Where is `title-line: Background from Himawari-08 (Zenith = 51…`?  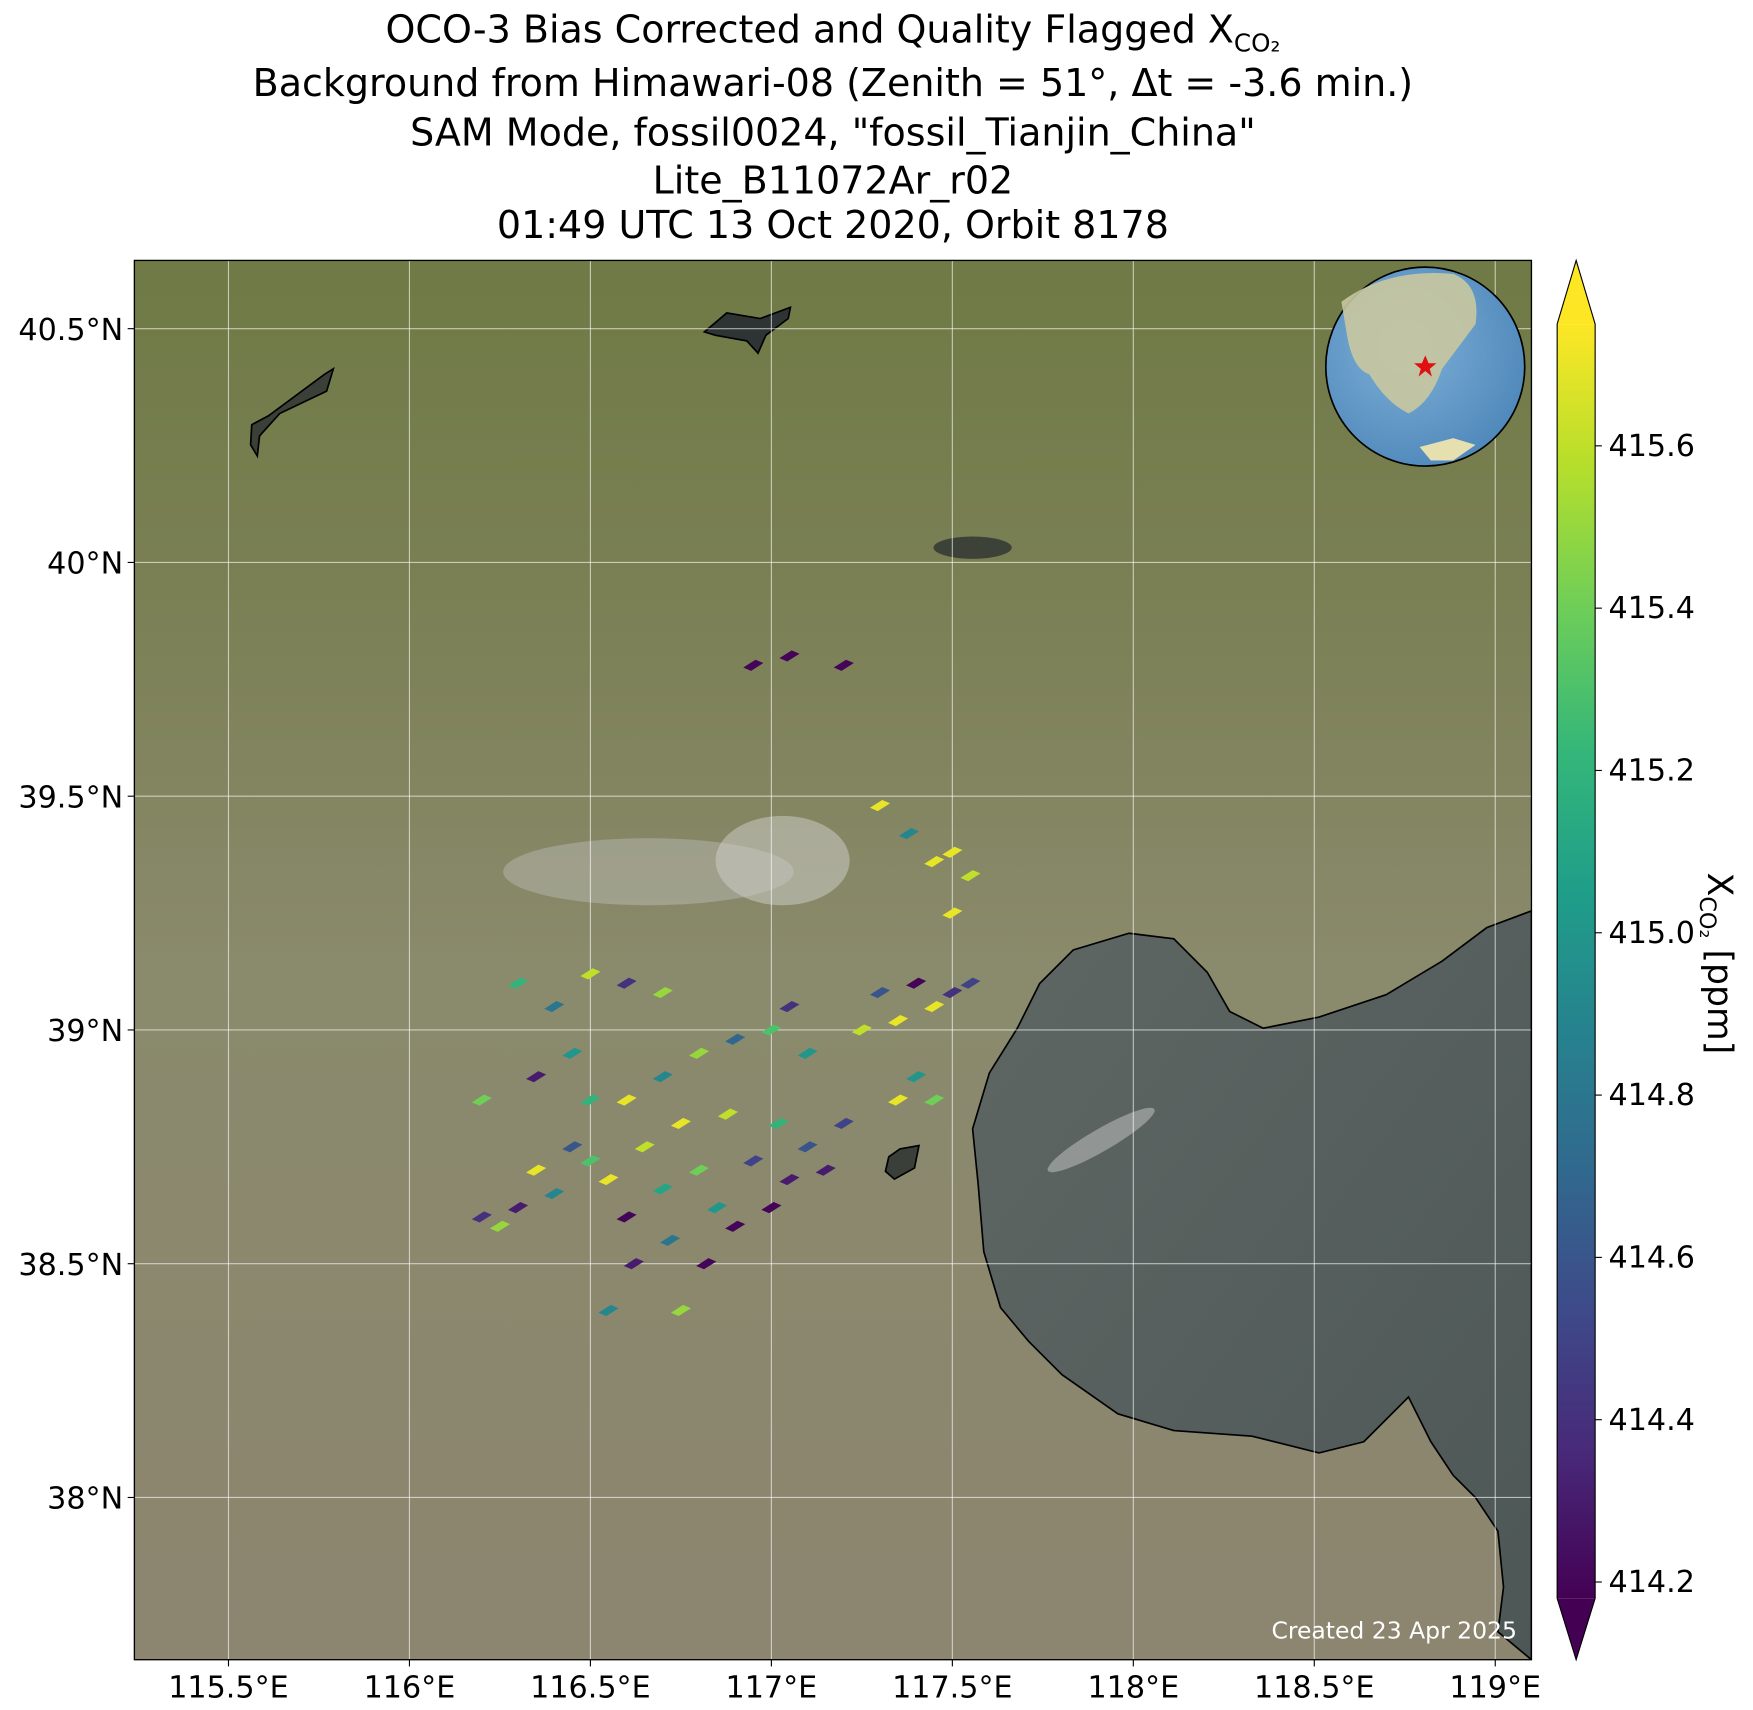 title-line: Background from Himawari-08 (Zenith = 51… is located at coordinates (833, 83).